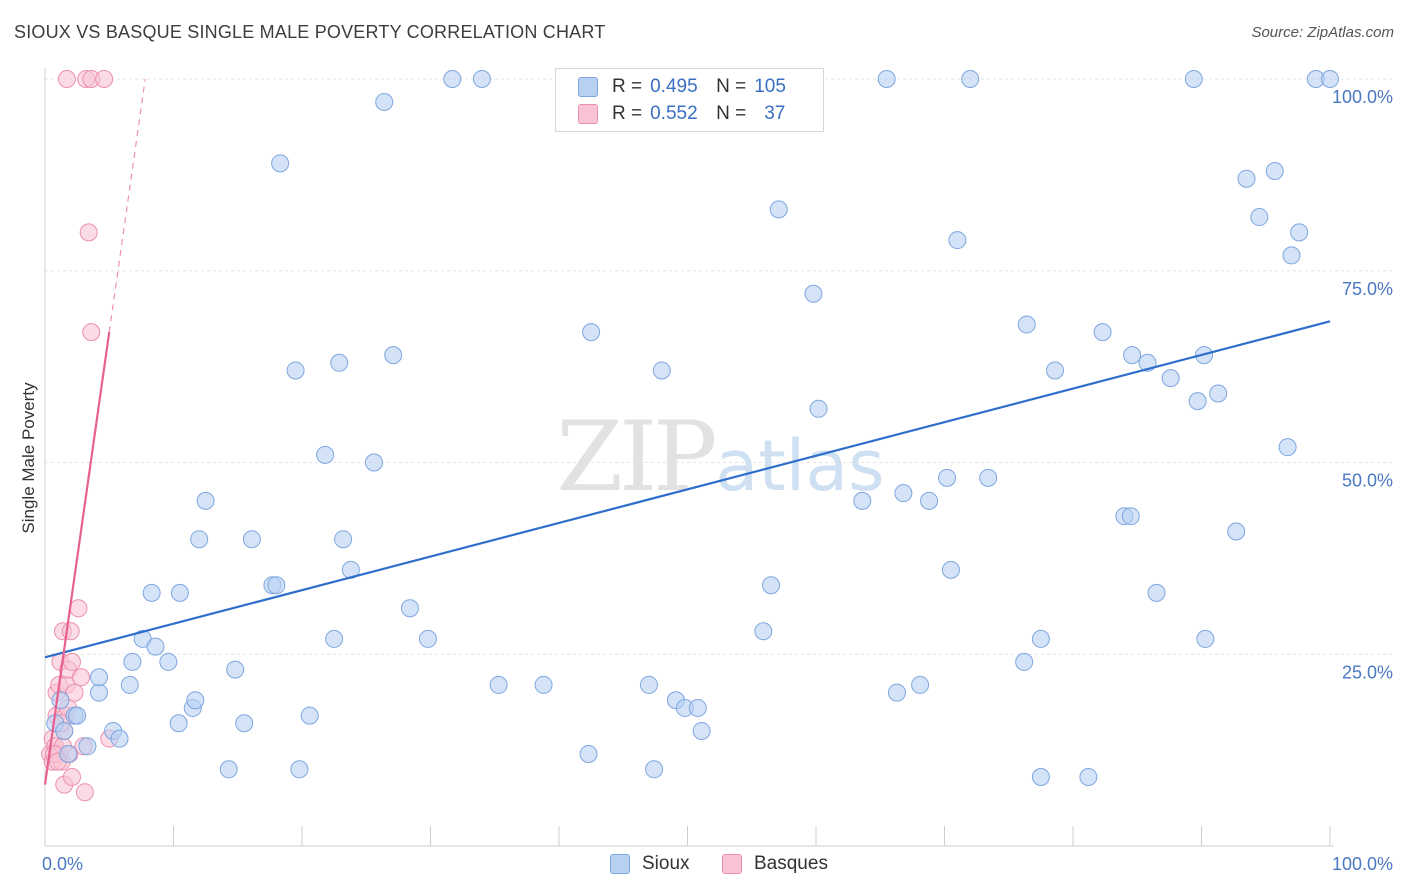 This screenshot has width=1406, height=892. What do you see at coordinates (717, 864) in the screenshot?
I see `x-tick-labels: 0.0% 100.0%` at bounding box center [717, 864].